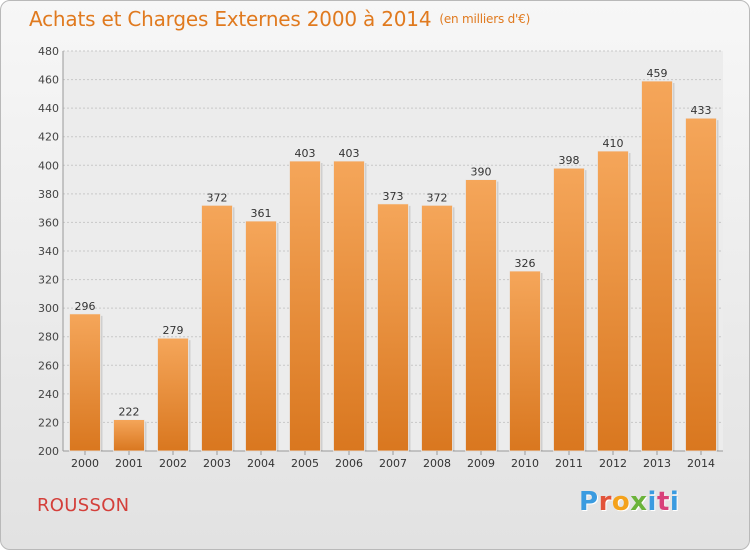 The image size is (750, 550). Describe the element at coordinates (48, 251) in the screenshot. I see `y-tick-label: 340` at that location.